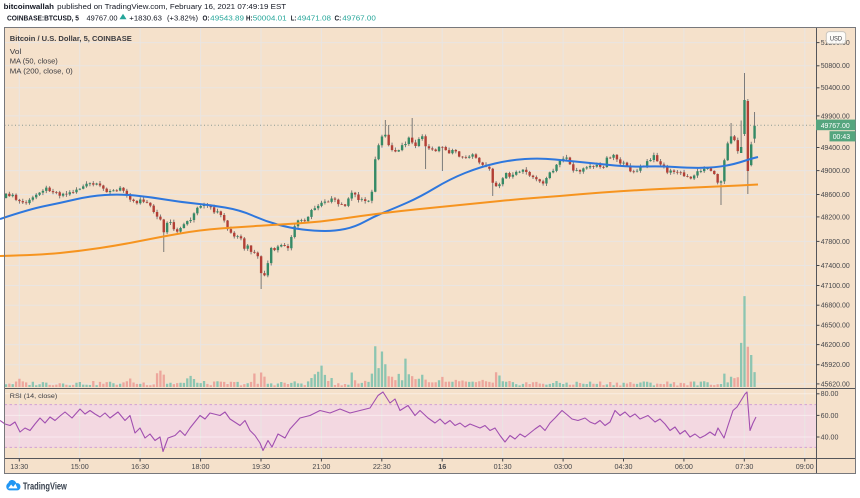 The width and height of the screenshot is (860, 498). Describe the element at coordinates (830, 416) in the screenshot. I see `svg-text: 60.00` at that location.